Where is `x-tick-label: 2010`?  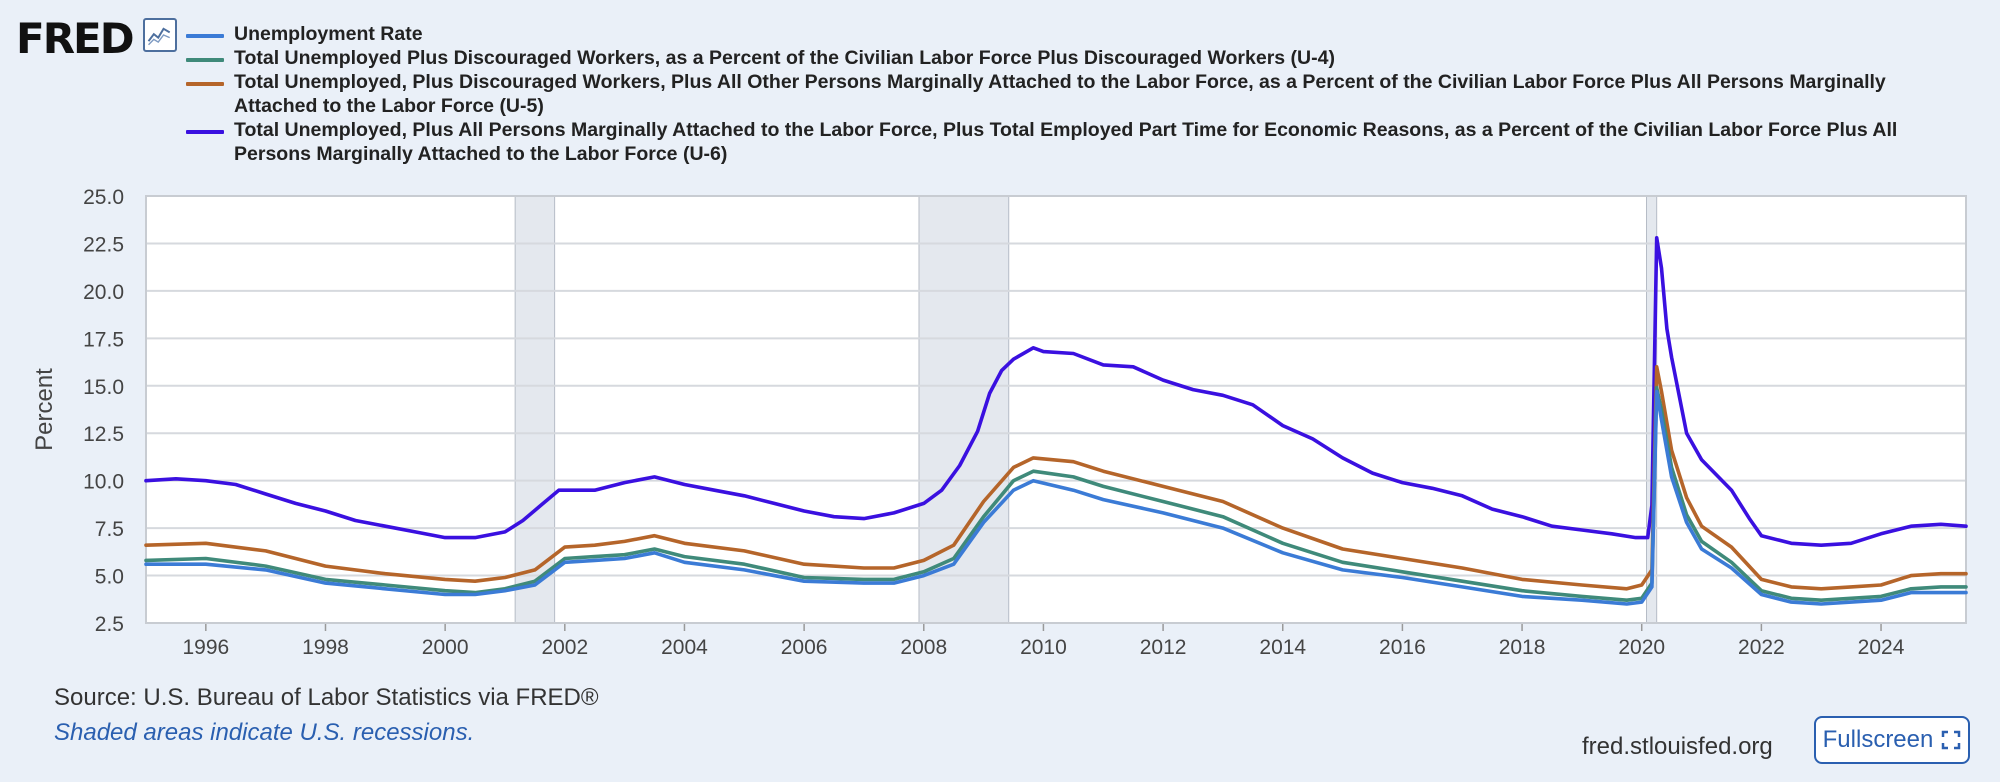
x-tick-label: 2010 is located at coordinates (1043, 647).